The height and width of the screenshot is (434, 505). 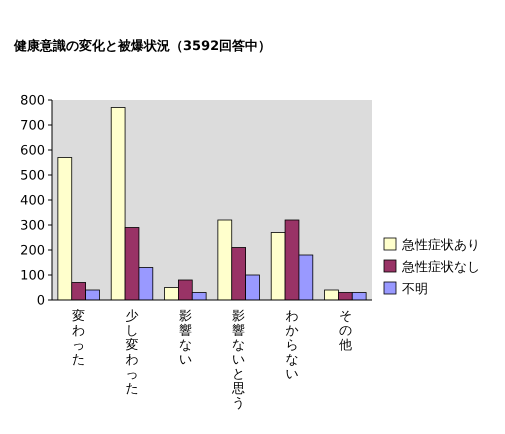 I want to click on legend-label: 急性症状あり, so click(x=441, y=245).